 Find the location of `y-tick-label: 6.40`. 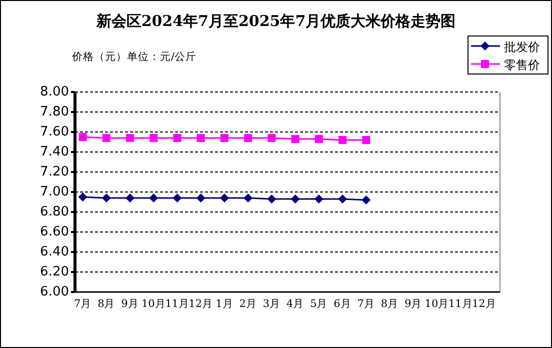

y-tick-label: 6.40 is located at coordinates (54, 252).